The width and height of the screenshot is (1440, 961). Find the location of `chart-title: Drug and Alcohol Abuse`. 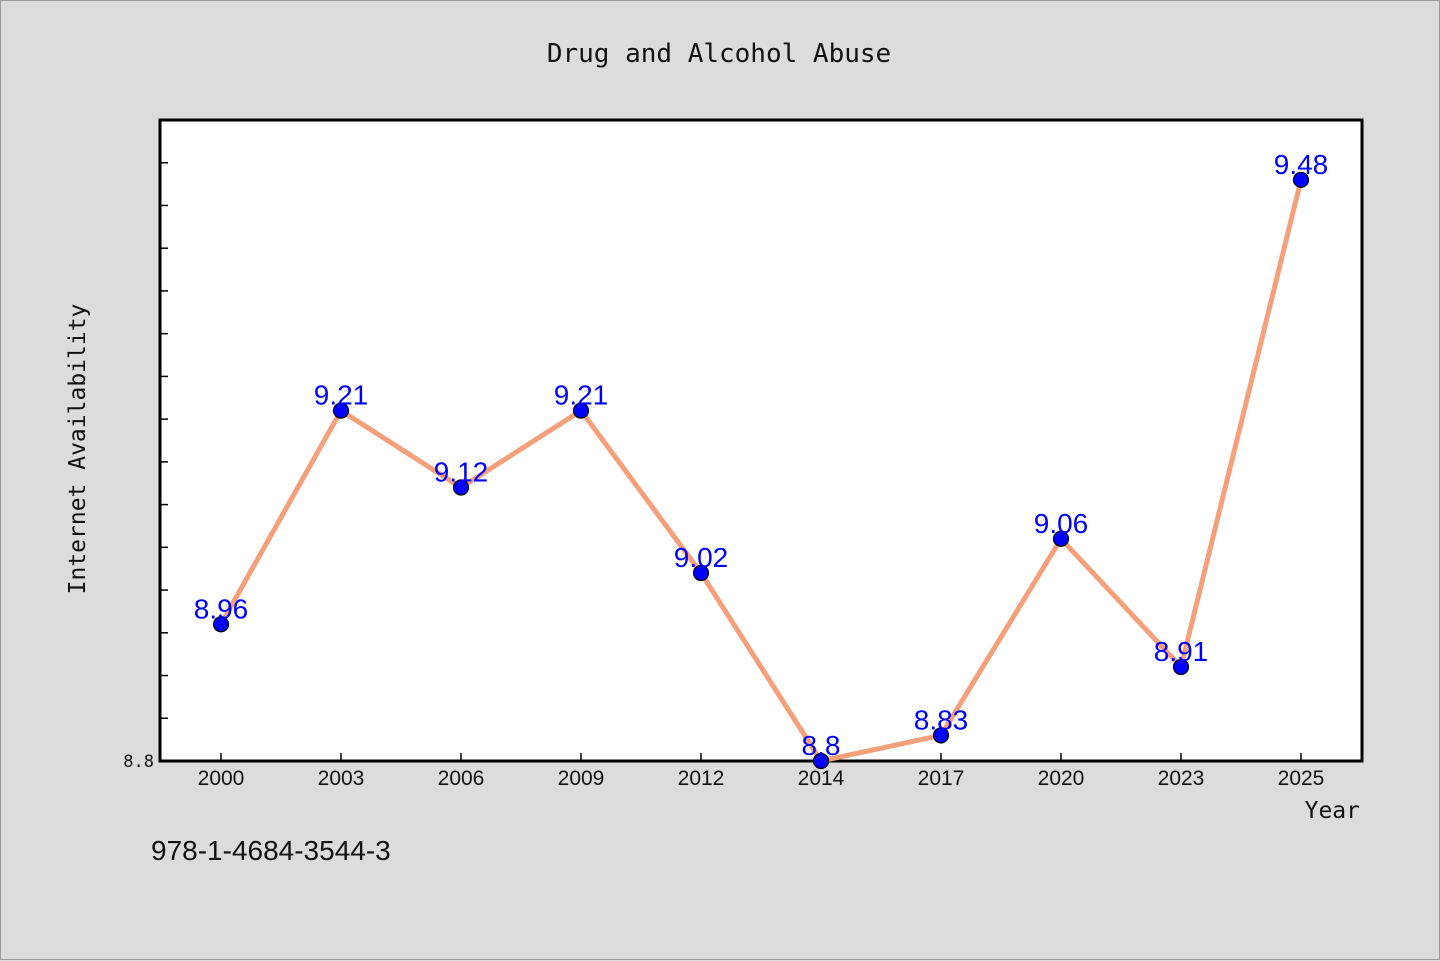

chart-title: Drug and Alcohol Abuse is located at coordinates (719, 54).